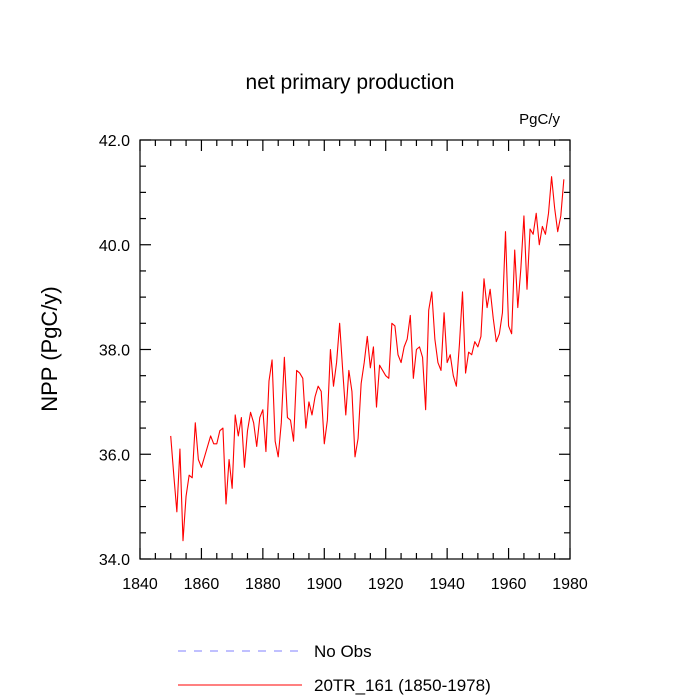 This screenshot has width=700, height=700. Describe the element at coordinates (114, 560) in the screenshot. I see `y-tick-label: 34.0` at that location.